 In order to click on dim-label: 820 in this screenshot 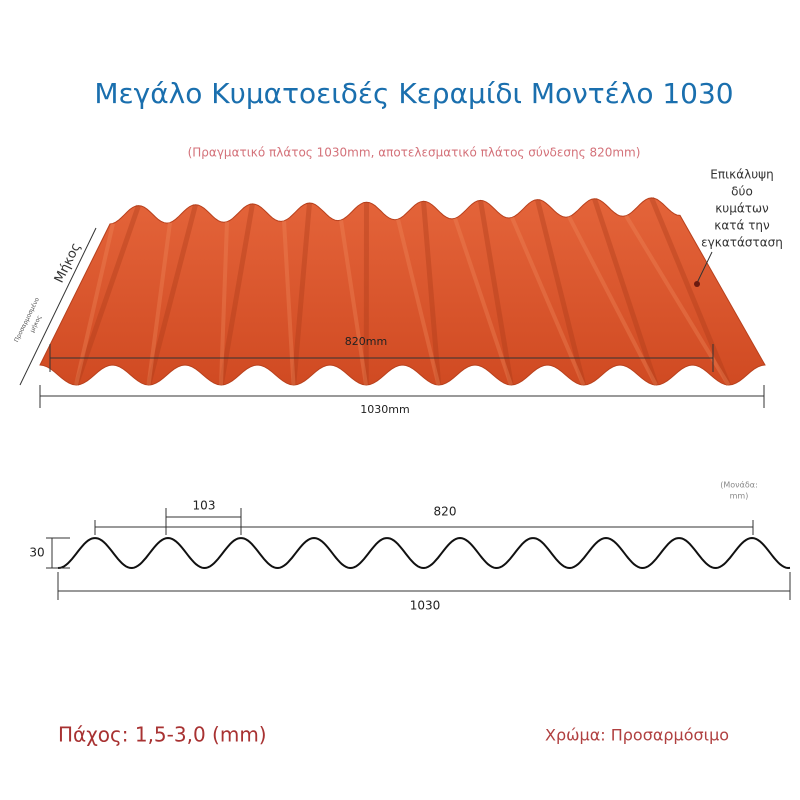, I will do `click(445, 512)`.